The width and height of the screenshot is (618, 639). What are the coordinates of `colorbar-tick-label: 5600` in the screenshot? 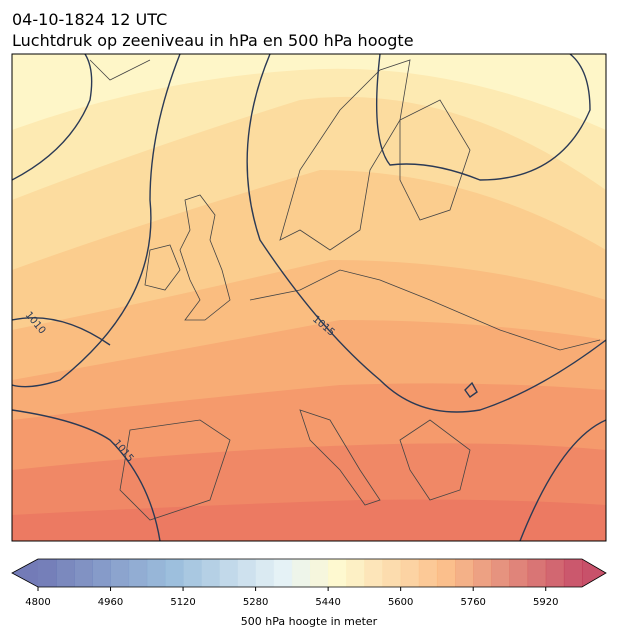 It's located at (400, 602).